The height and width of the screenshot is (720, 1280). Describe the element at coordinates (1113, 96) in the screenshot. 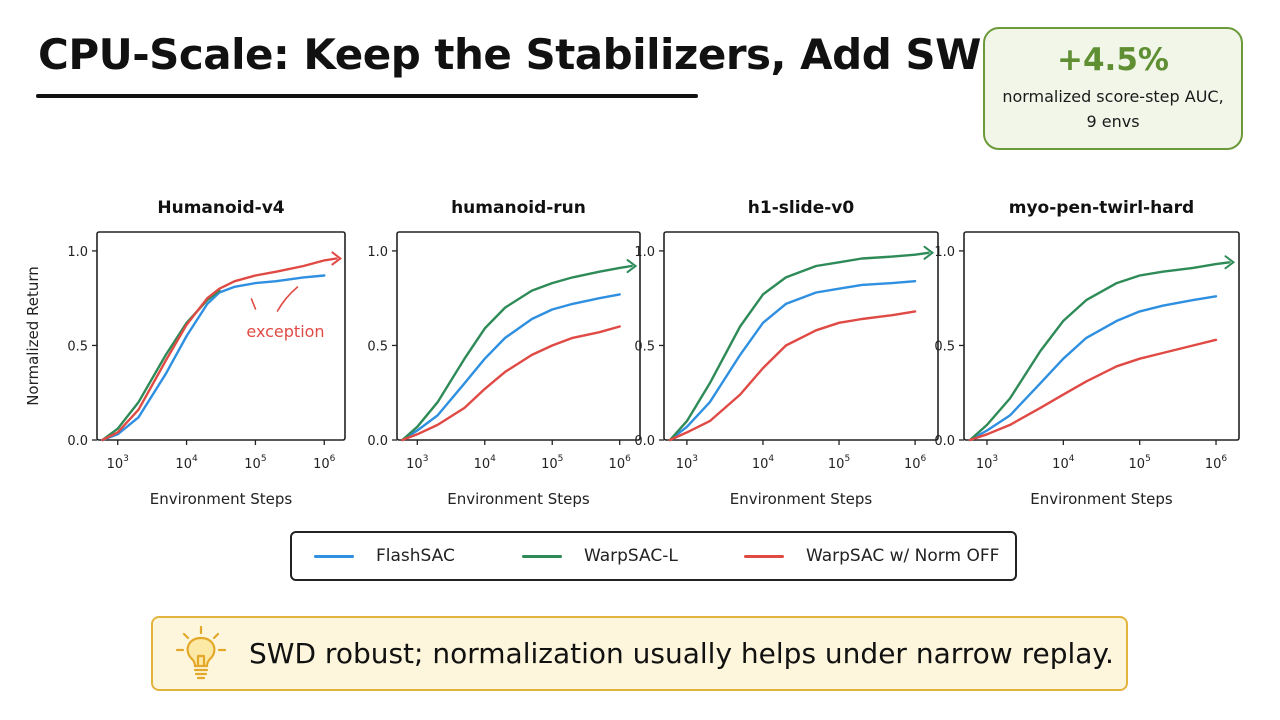

I see `stat-line-1: normalized score-step AUC,` at that location.